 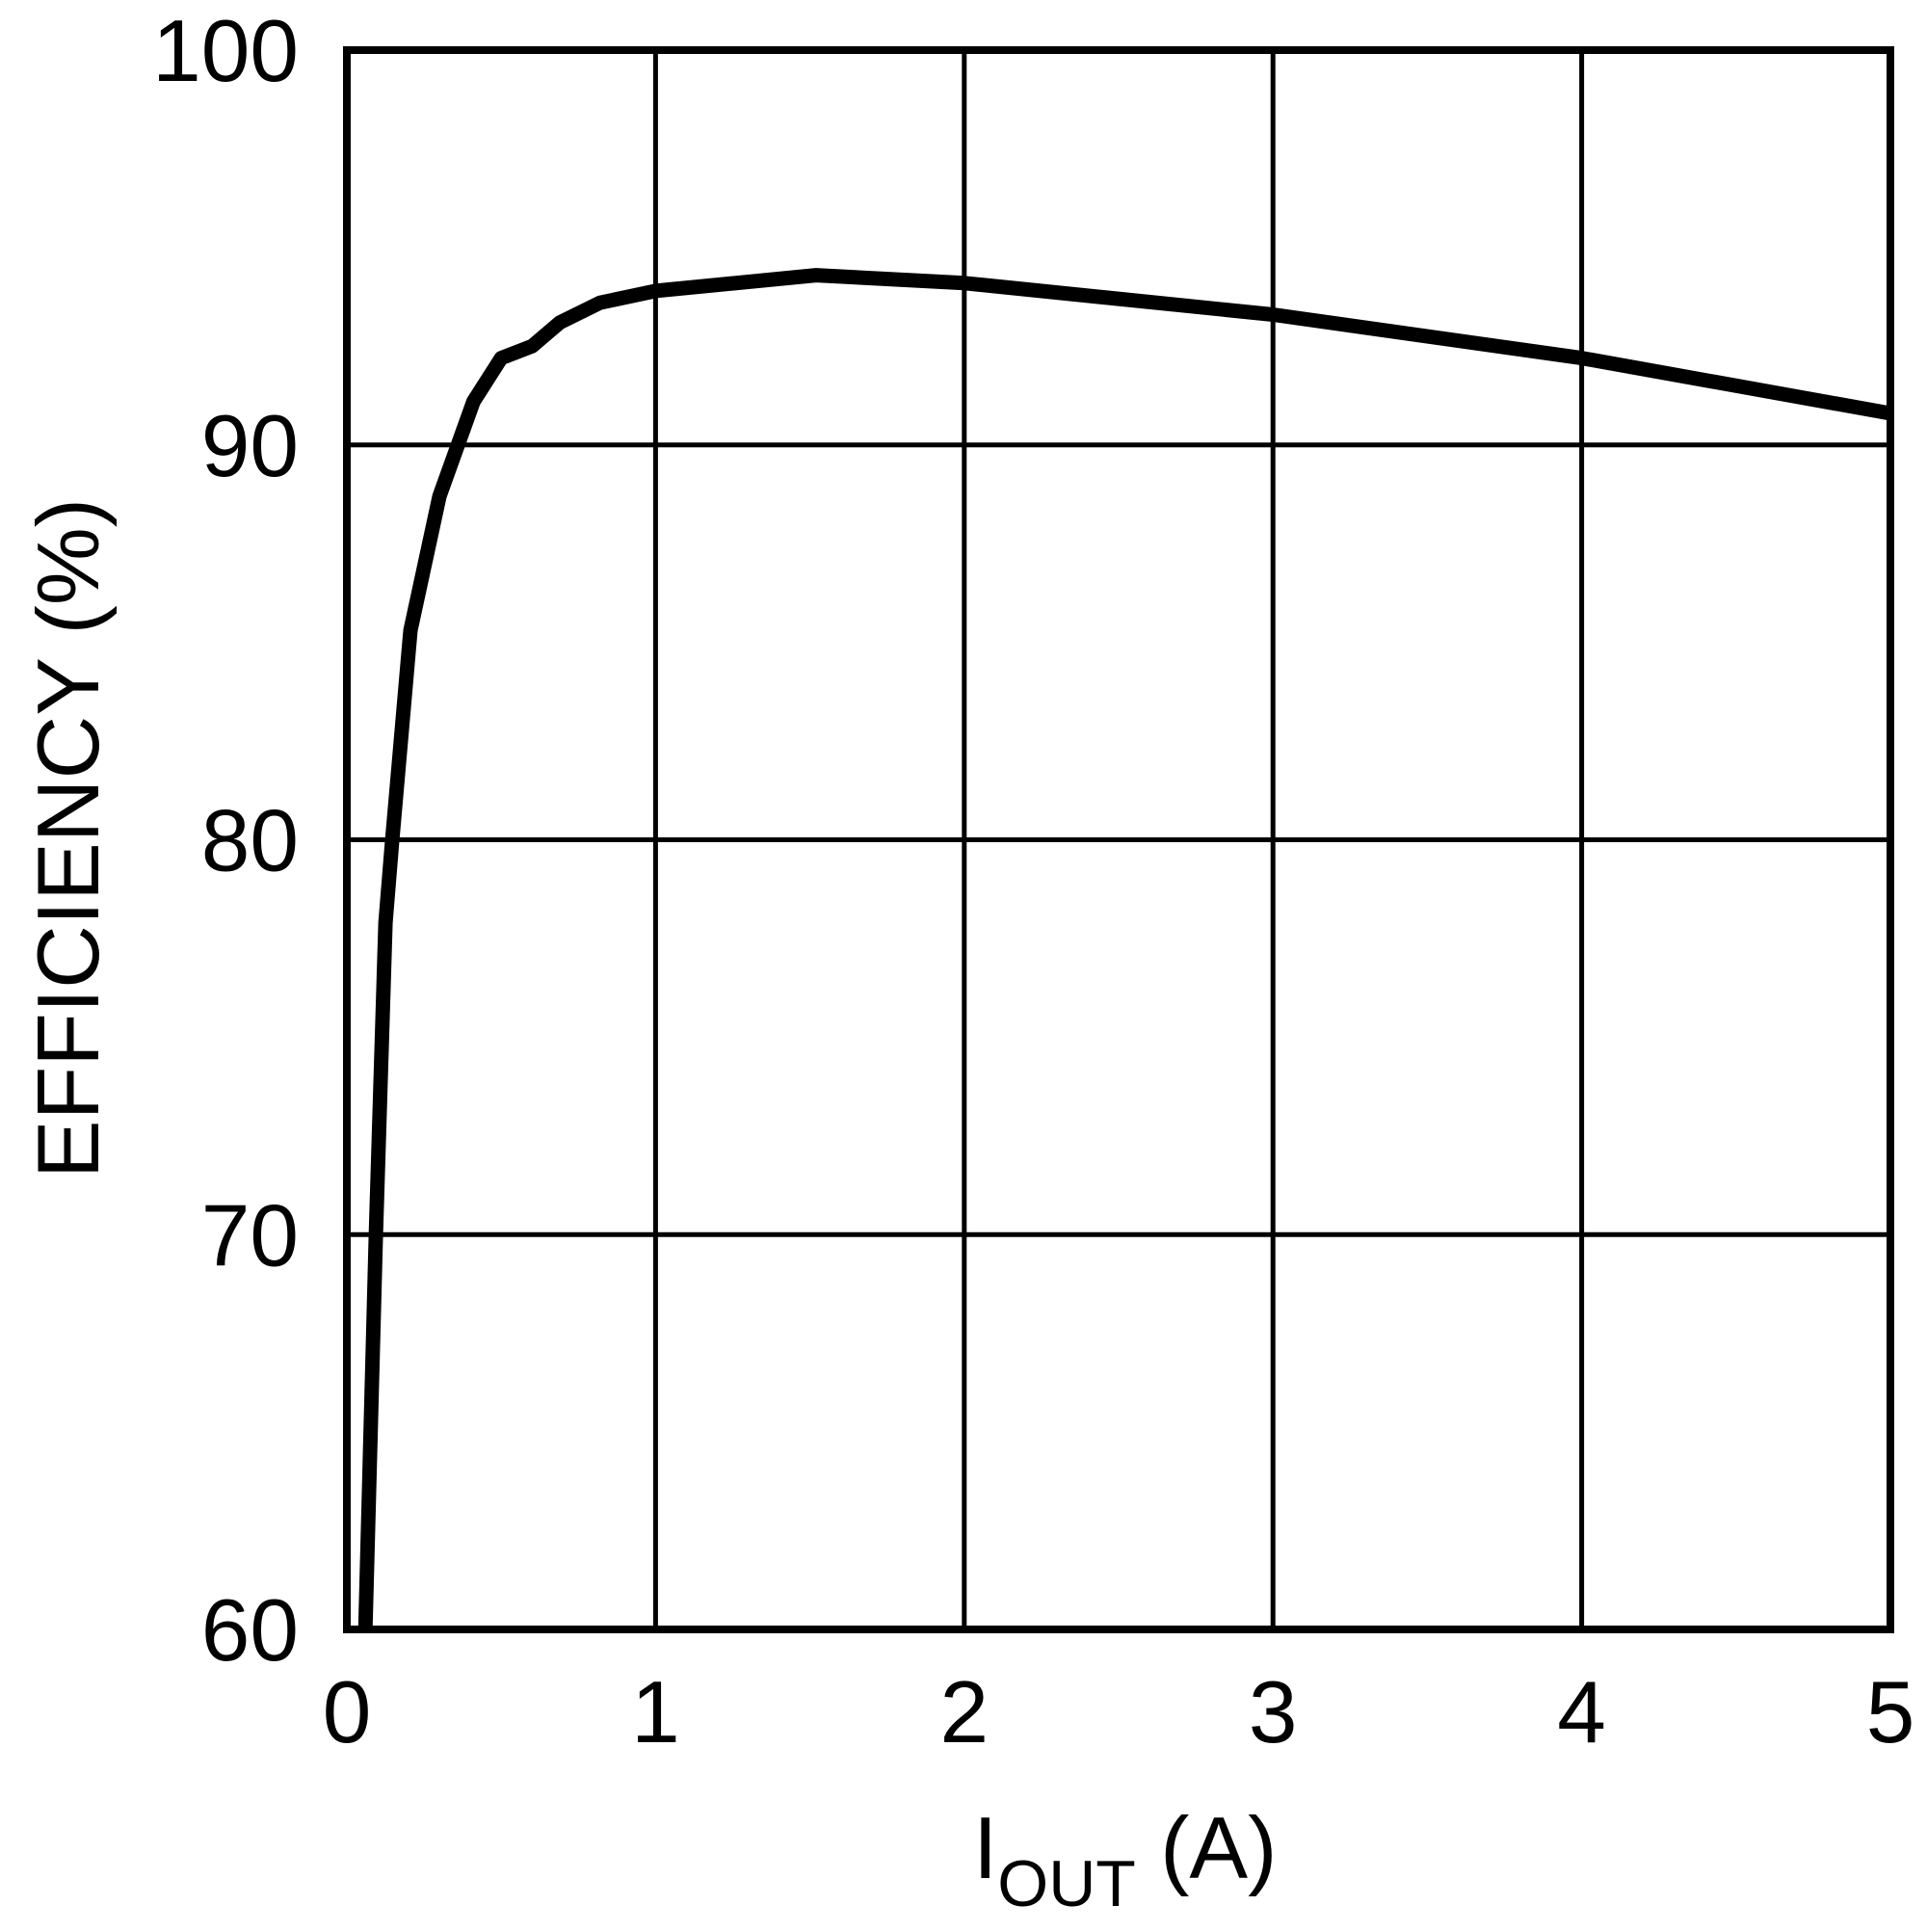 What do you see at coordinates (347, 1712) in the screenshot?
I see `x-tick-label: 0` at bounding box center [347, 1712].